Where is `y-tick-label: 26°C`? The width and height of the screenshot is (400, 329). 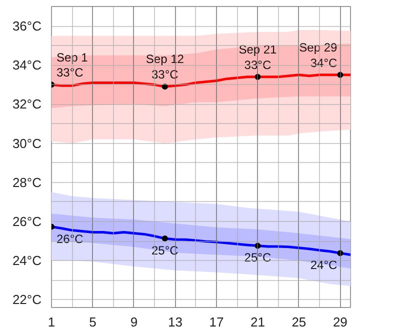
y-tick-label: 26°C is located at coordinates (27, 221).